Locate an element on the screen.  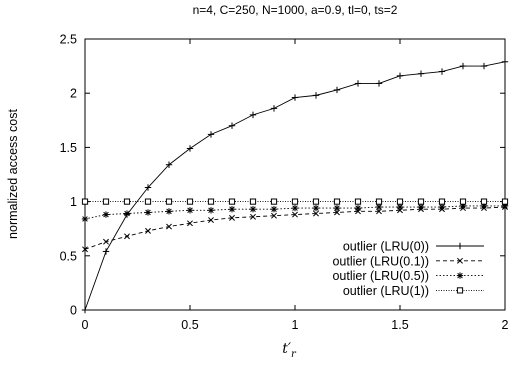
x-axis-label-main: t′ is located at coordinates (287, 349).